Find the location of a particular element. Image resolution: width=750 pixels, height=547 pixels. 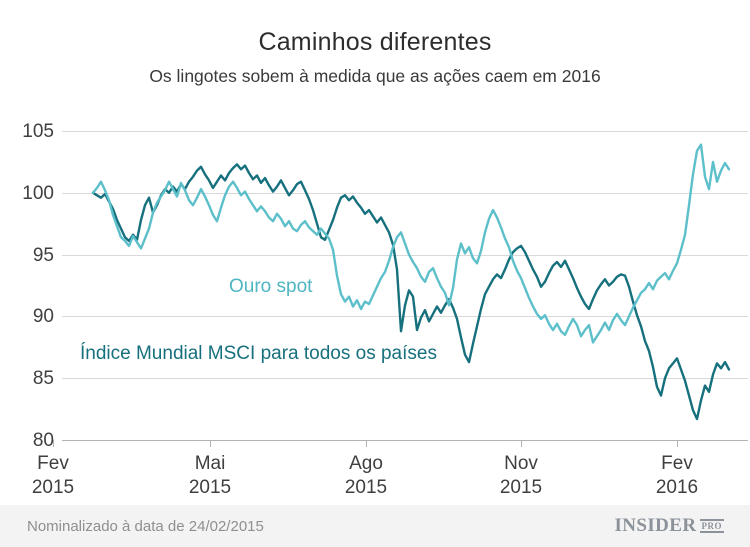

x-axis-label: Fev 2016 is located at coordinates (677, 475).